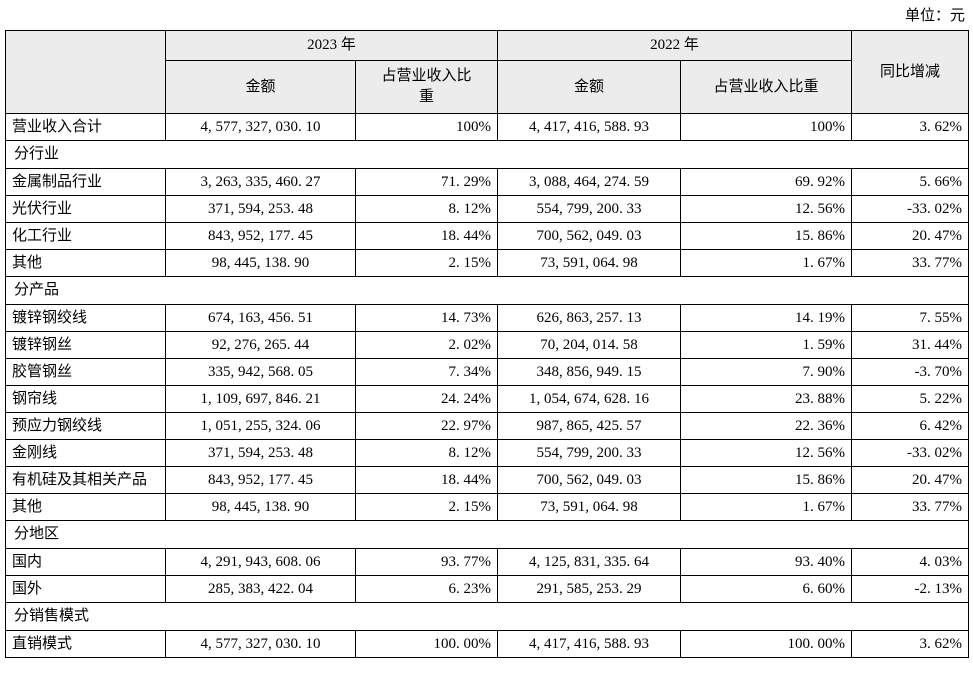 This screenshot has height=680, width=973. What do you see at coordinates (589, 562) in the screenshot?
I see `amount-2022-cell: 4, 125, 831, 335. 64` at bounding box center [589, 562].